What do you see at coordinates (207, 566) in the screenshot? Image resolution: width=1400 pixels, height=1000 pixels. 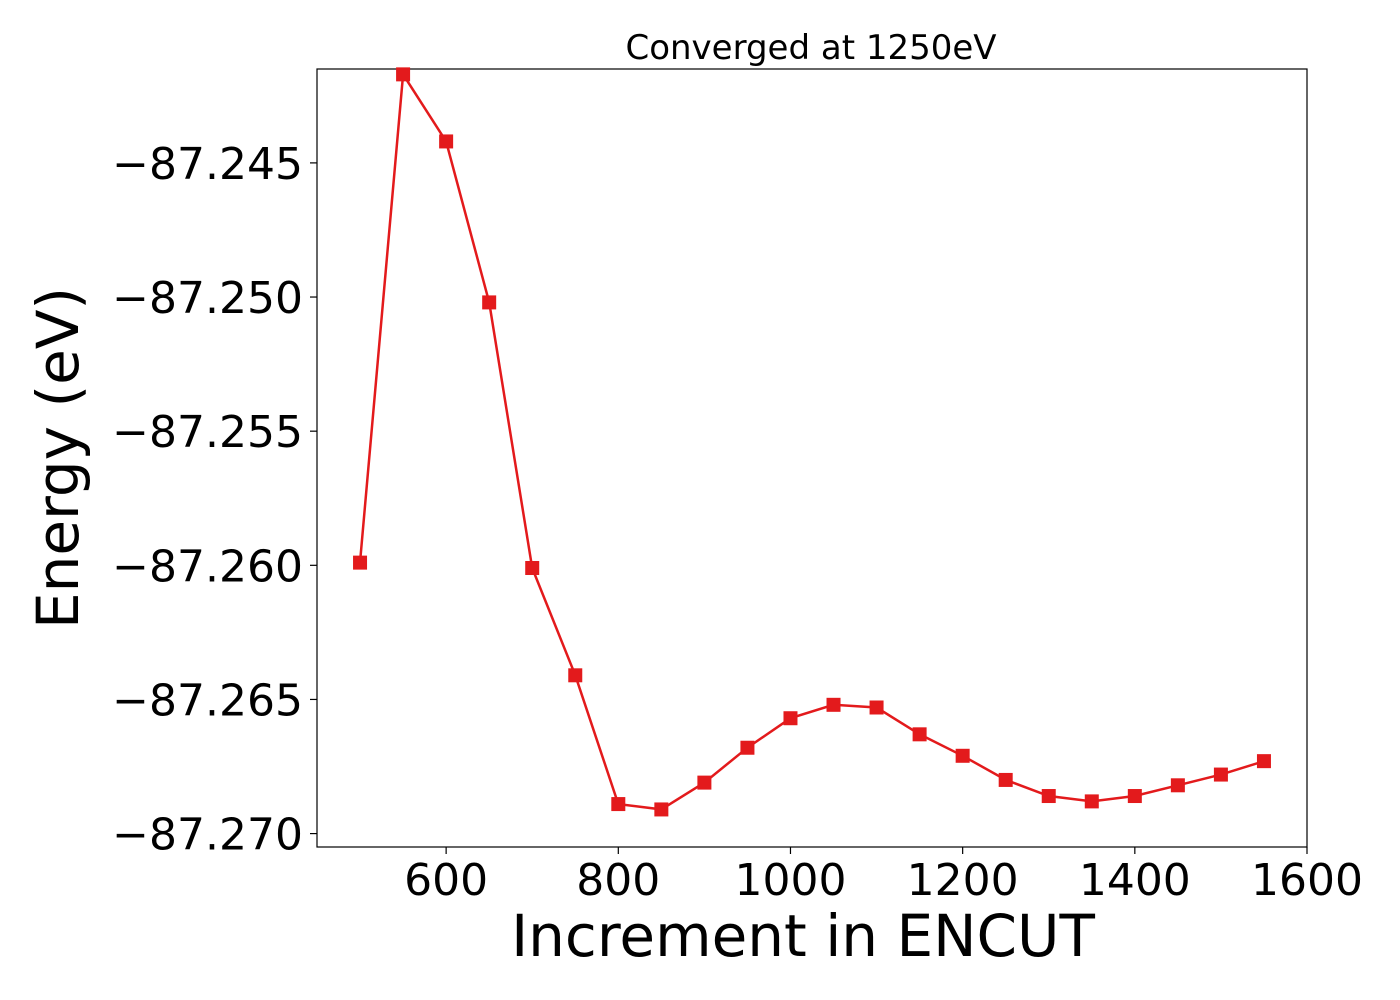 I see `y-tick-label: −87.260` at bounding box center [207, 566].